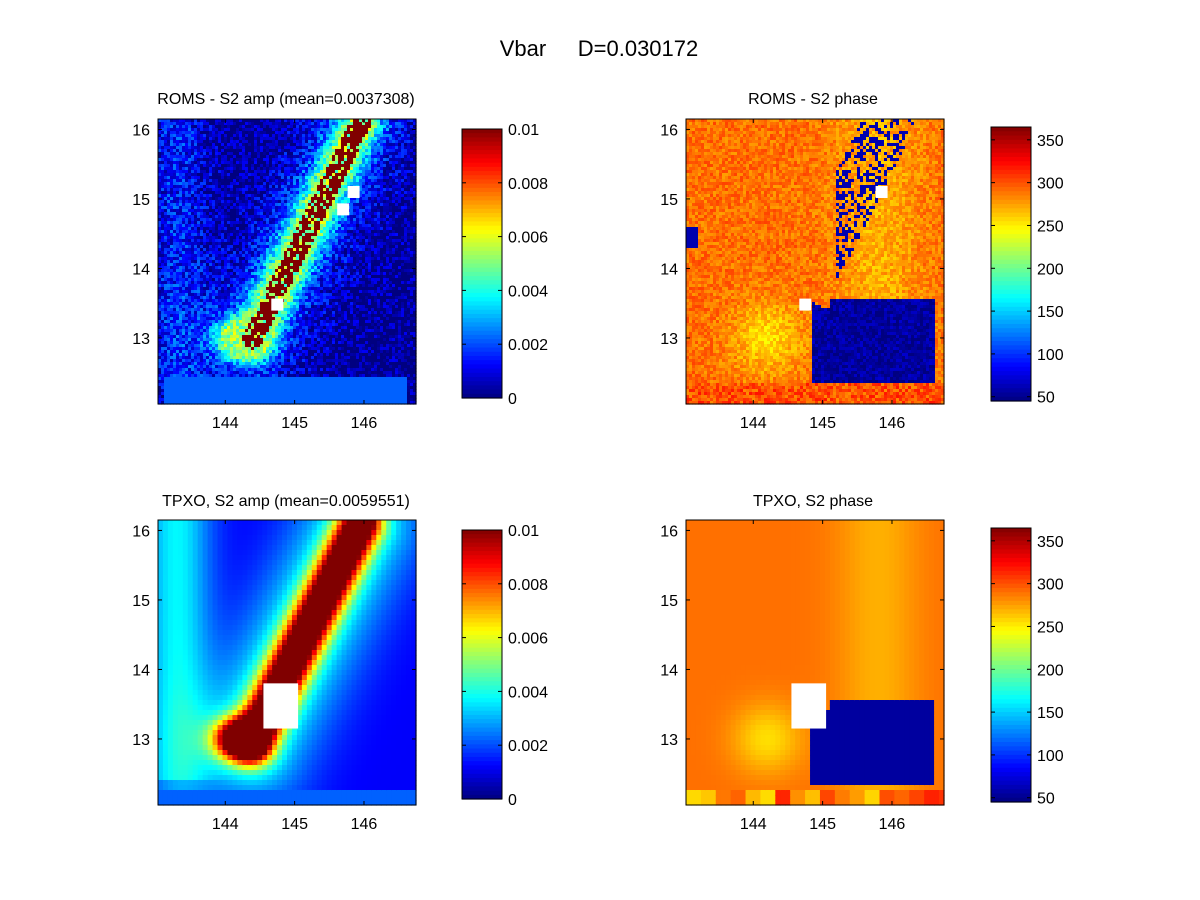 The width and height of the screenshot is (1200, 900). Describe the element at coordinates (638, 48) in the screenshot. I see `figure-title-metric: D=0.030172` at that location.